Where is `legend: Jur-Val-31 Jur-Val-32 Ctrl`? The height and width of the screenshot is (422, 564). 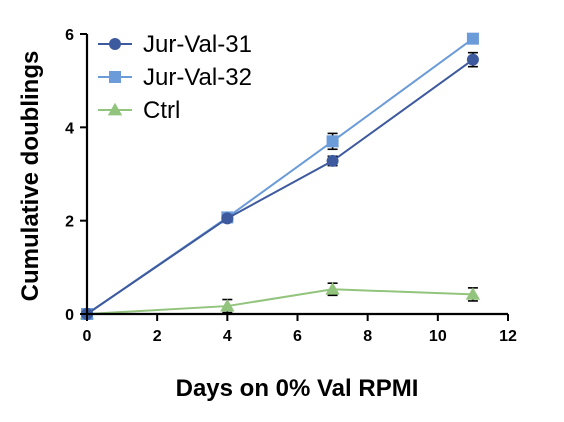 legend: Jur-Val-31 Jur-Val-32 Ctrl is located at coordinates (175, 77).